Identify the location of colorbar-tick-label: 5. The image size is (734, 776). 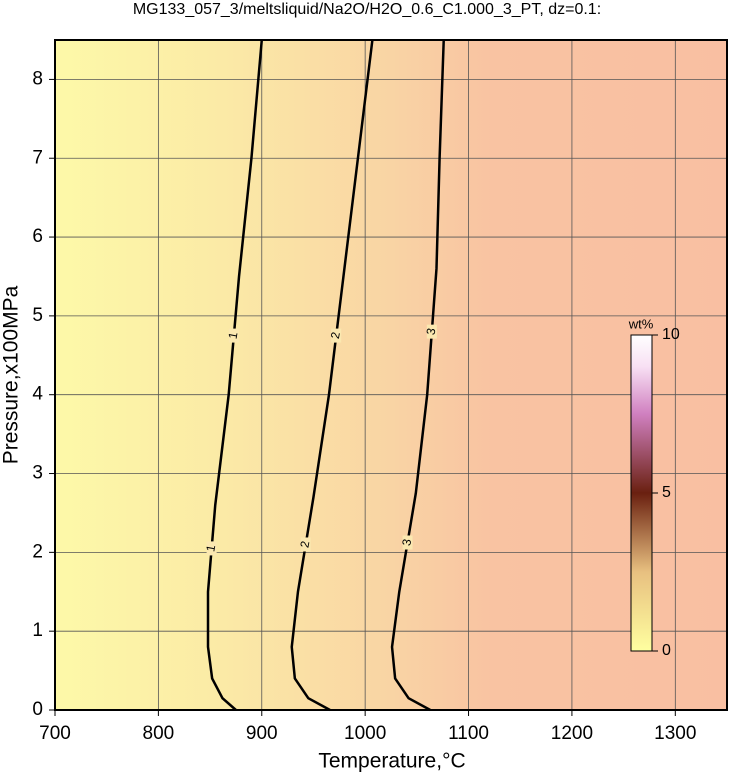
(666, 492).